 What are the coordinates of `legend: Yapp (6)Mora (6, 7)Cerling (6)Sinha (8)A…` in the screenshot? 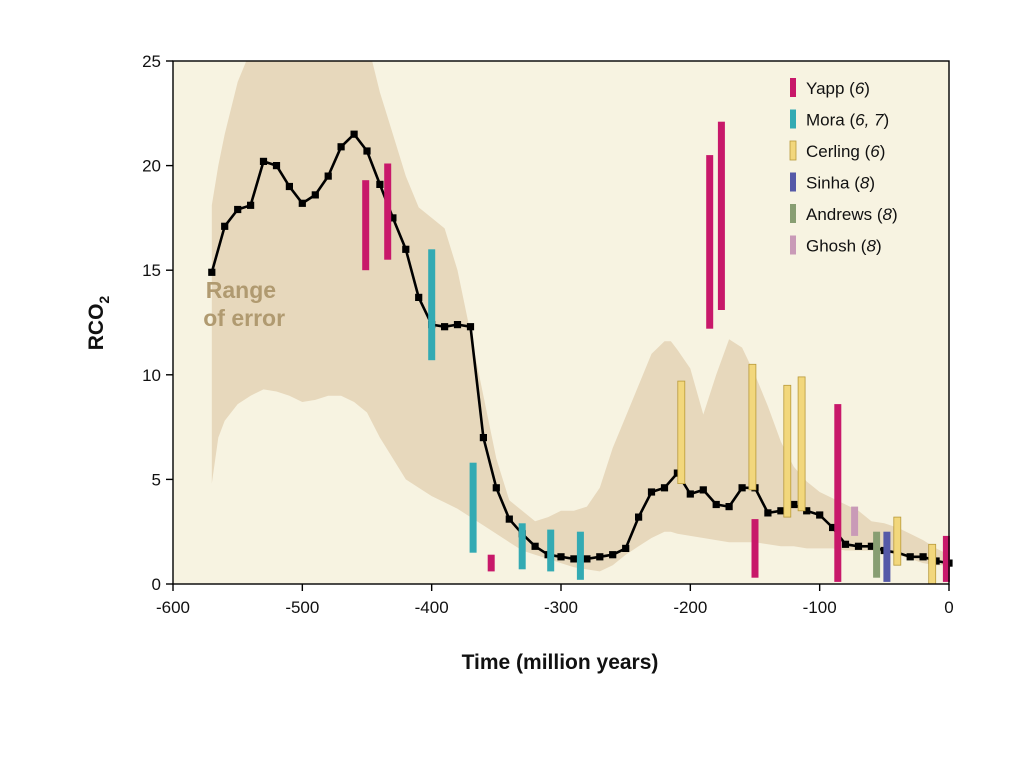 It's located at (843, 167).